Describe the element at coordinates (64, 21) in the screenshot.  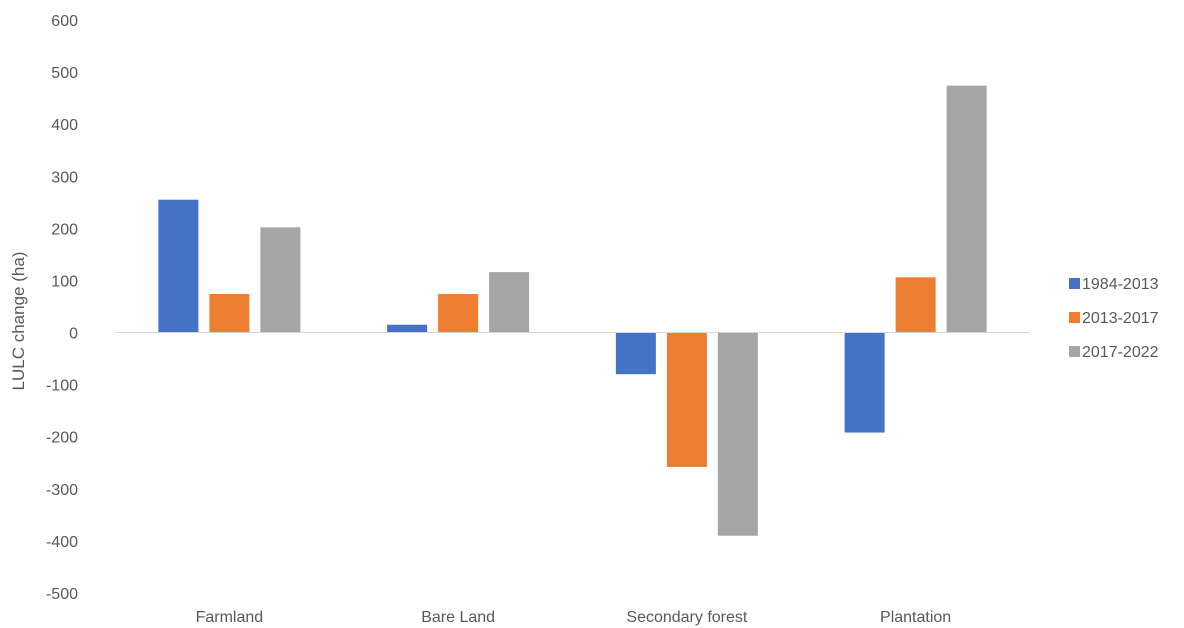
I see `y-tick-label: 600` at that location.